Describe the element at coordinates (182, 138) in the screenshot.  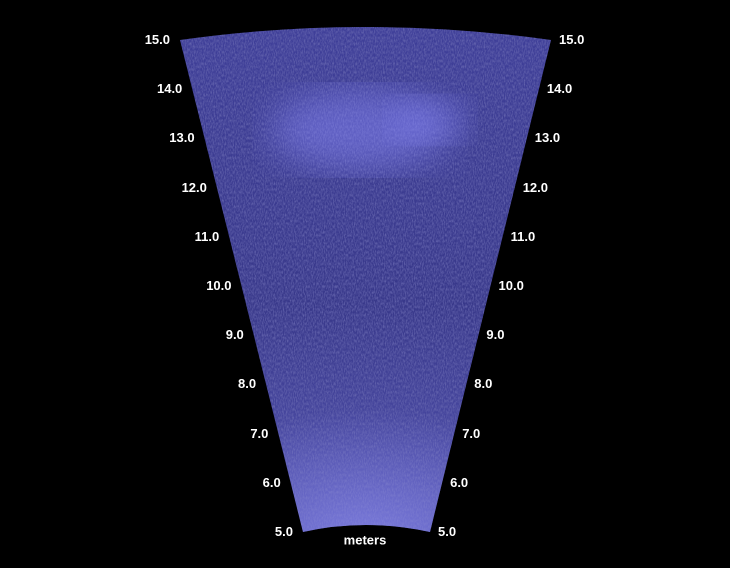
I see `range-tick-left: 13.0` at that location.